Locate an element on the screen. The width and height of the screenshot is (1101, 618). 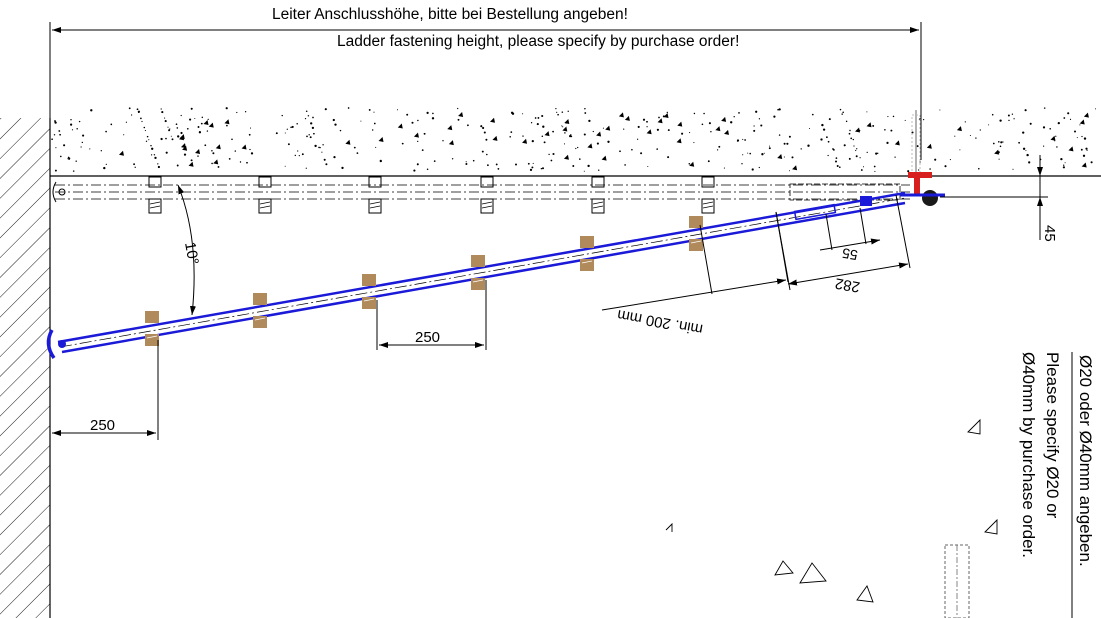
folded-ladder is located at coordinates (481, 195).